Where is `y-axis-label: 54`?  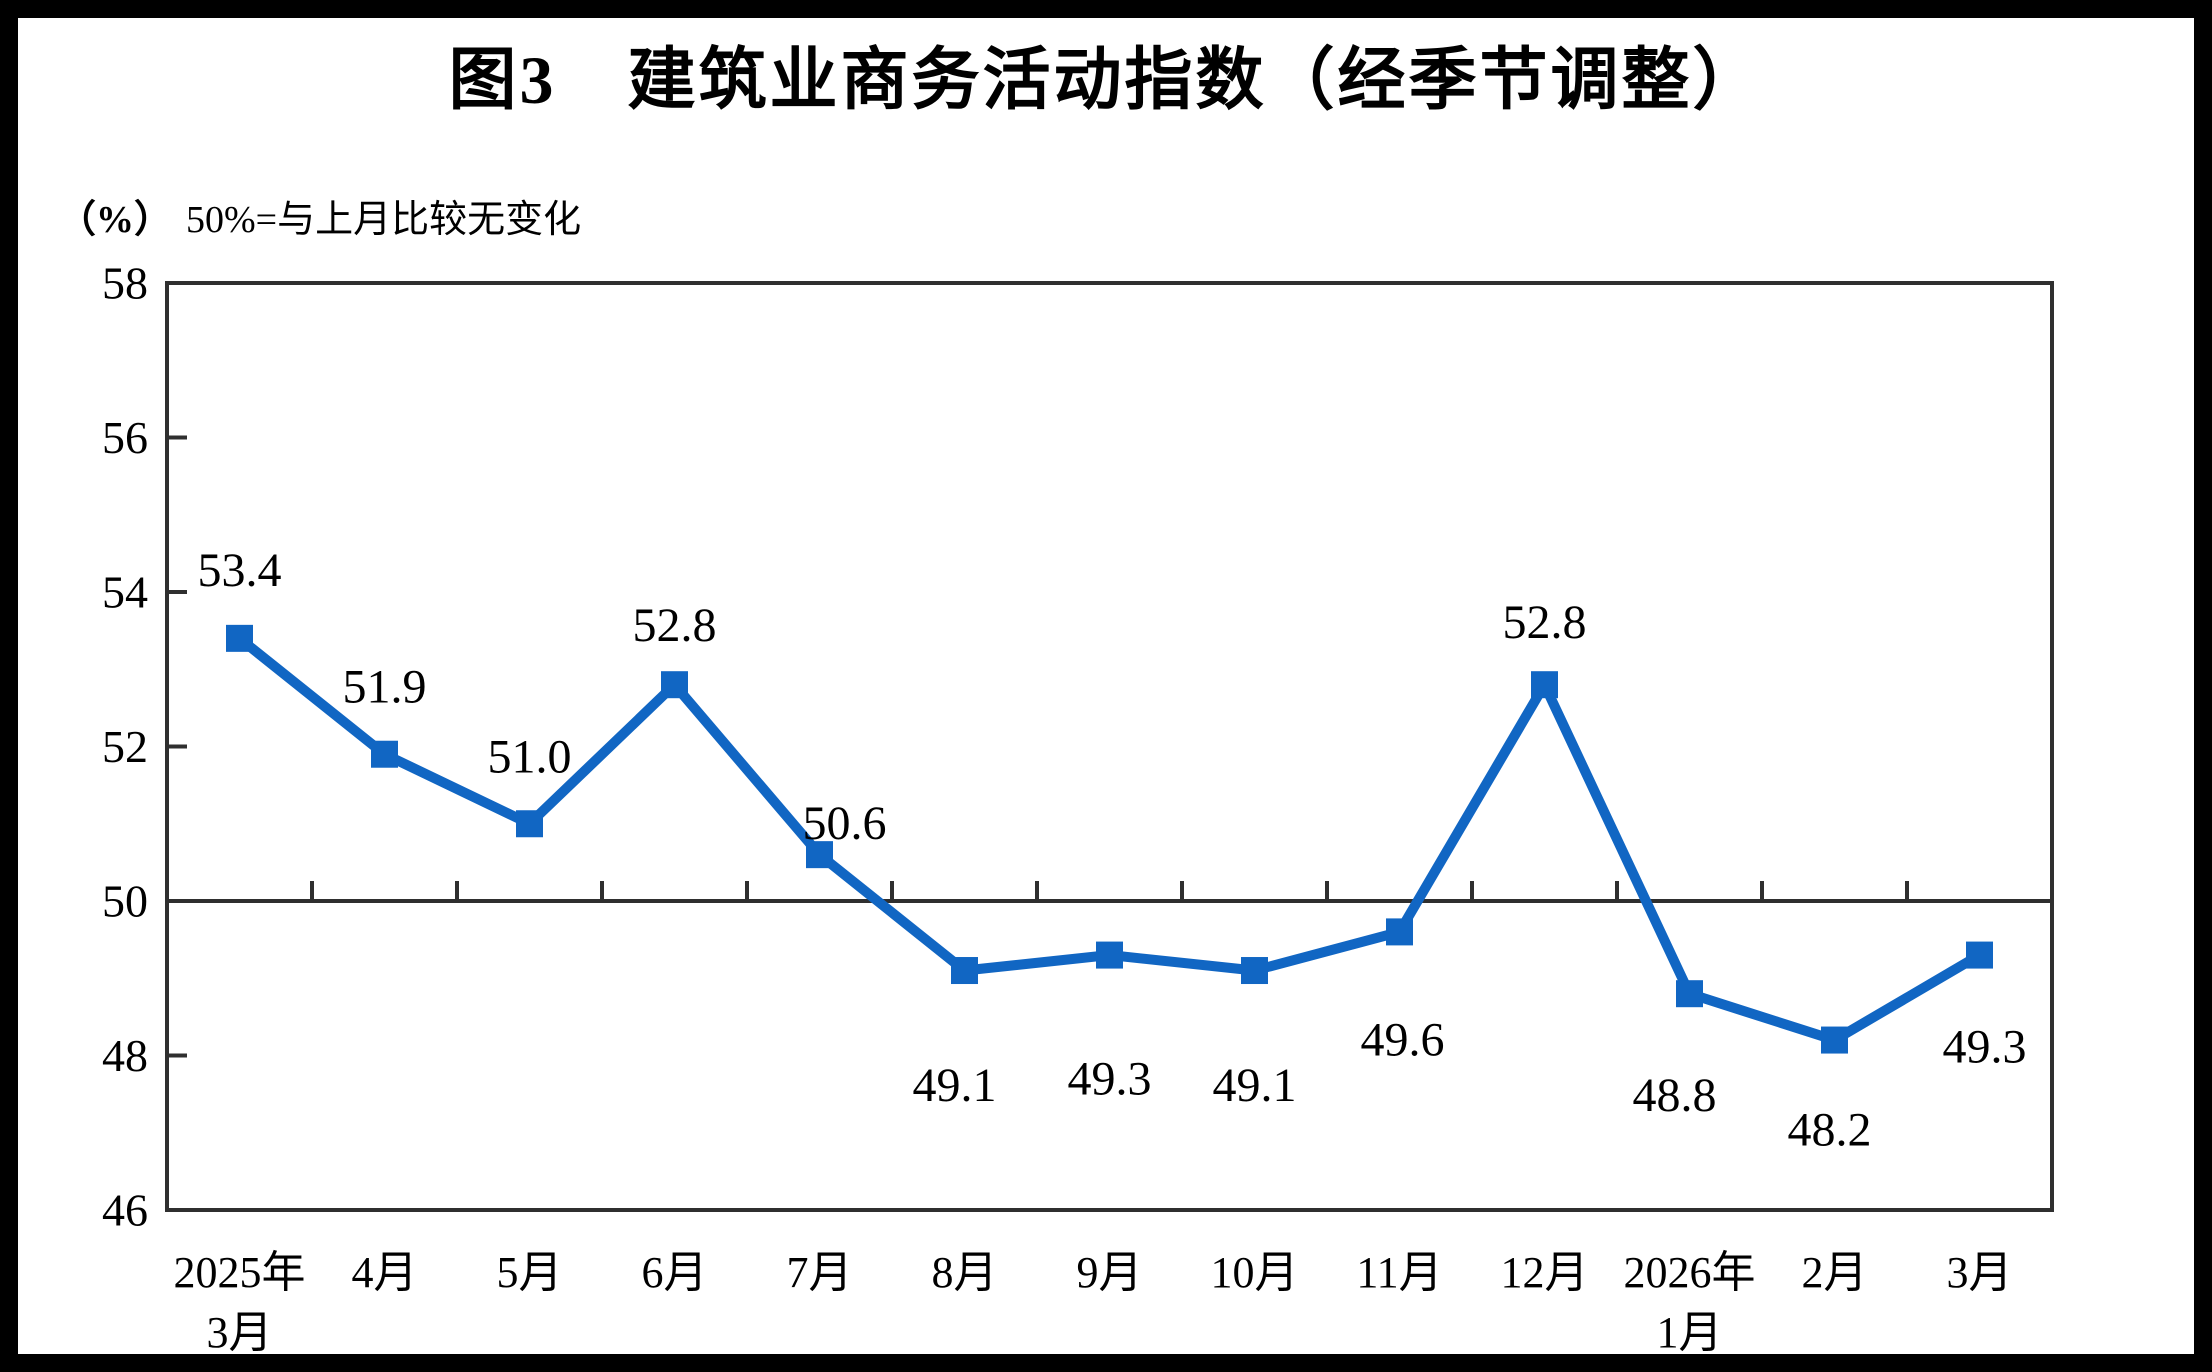 y-axis-label: 54 is located at coordinates (125, 592).